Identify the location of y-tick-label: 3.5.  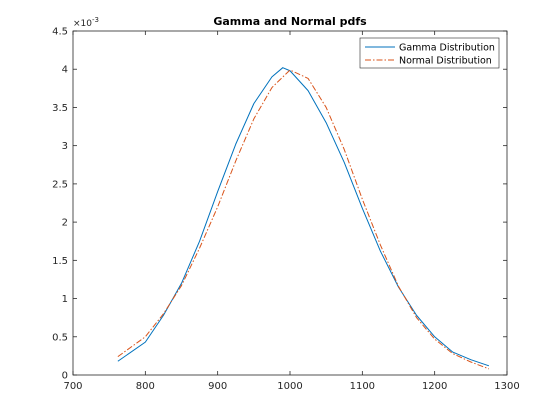
(60, 108).